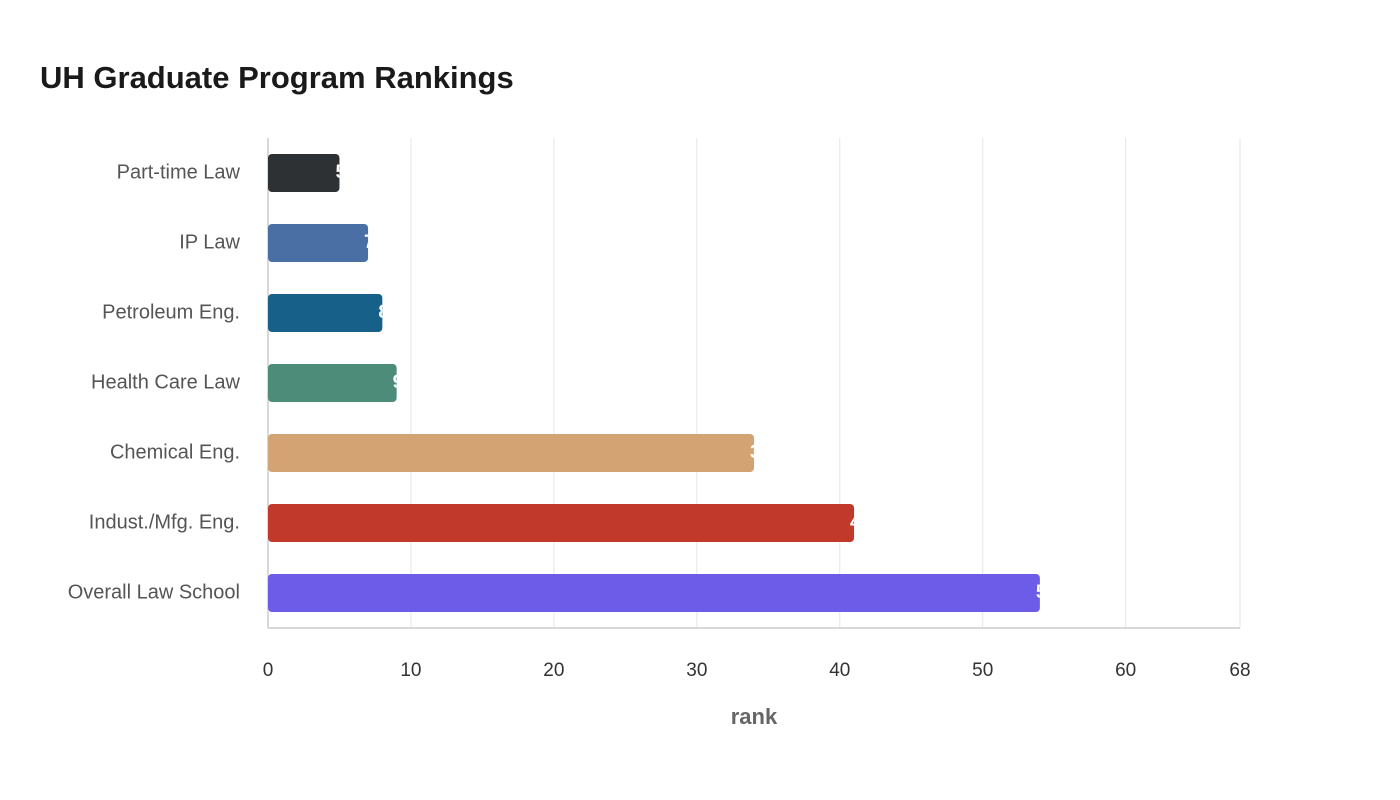  Describe the element at coordinates (340, 172) in the screenshot. I see `value-label: 5` at that location.